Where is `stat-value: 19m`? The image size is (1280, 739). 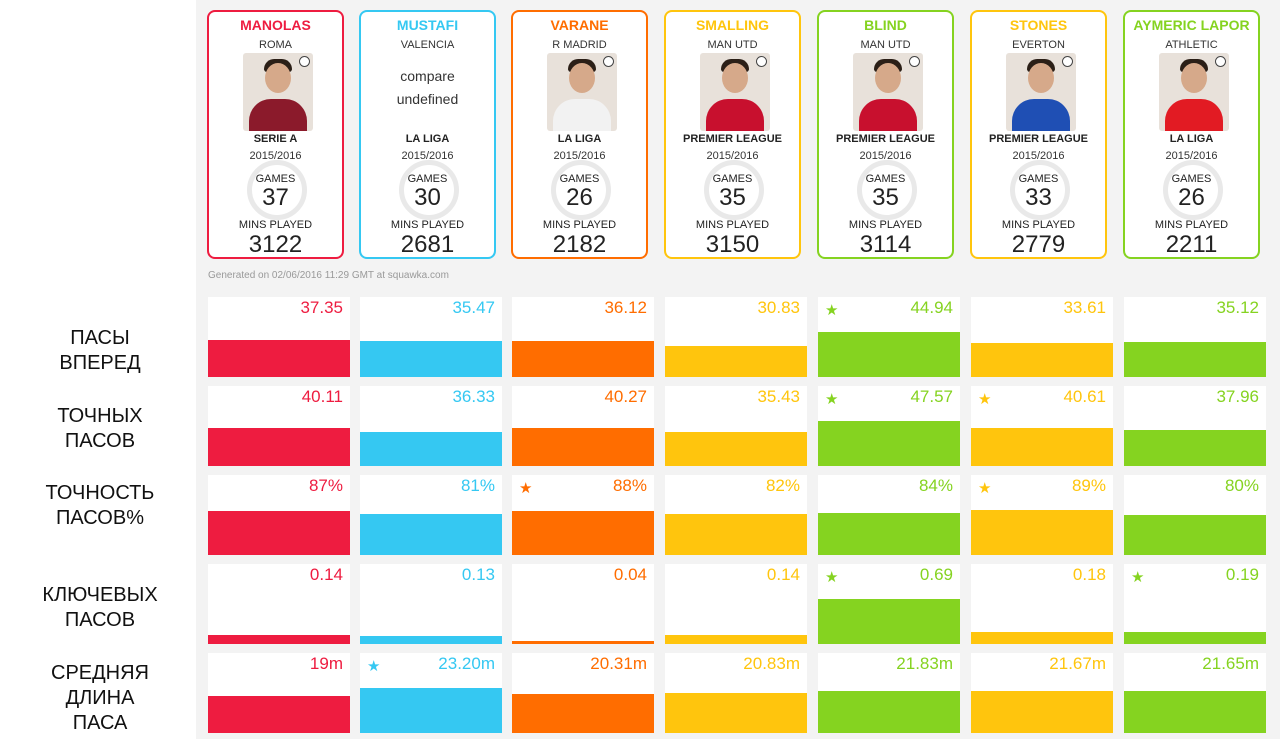
stat-value: 19m is located at coordinates (326, 663).